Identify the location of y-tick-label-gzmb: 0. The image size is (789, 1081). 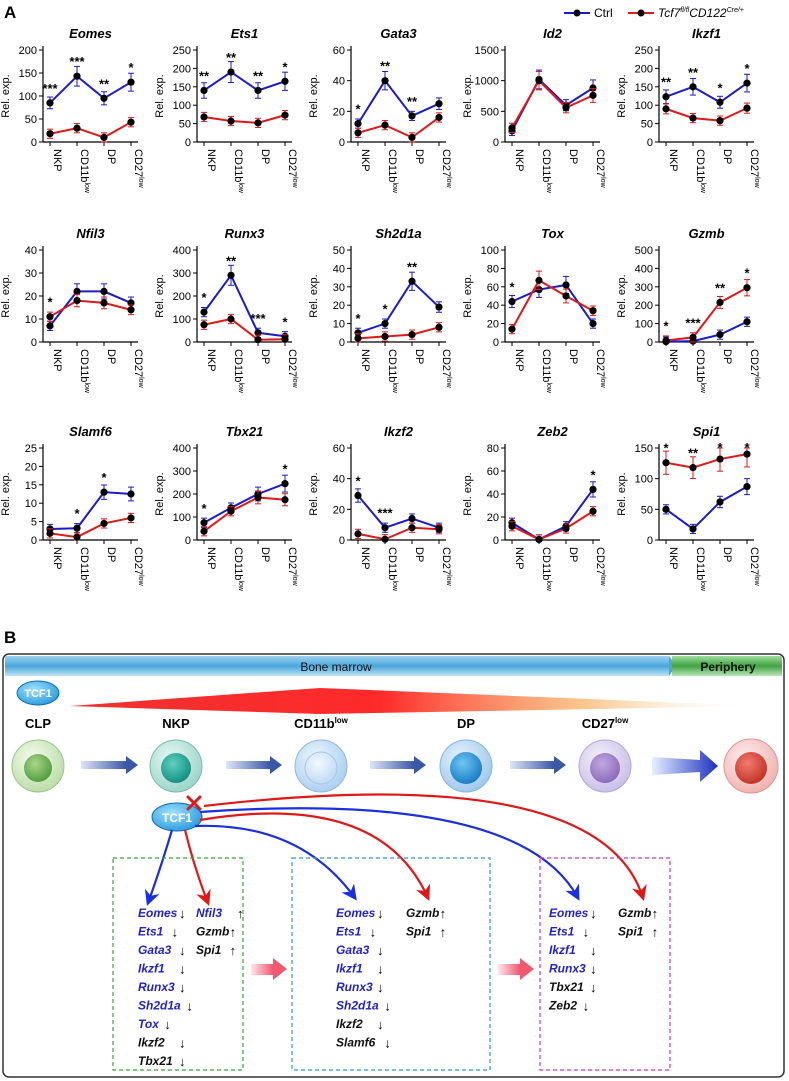
(650, 343).